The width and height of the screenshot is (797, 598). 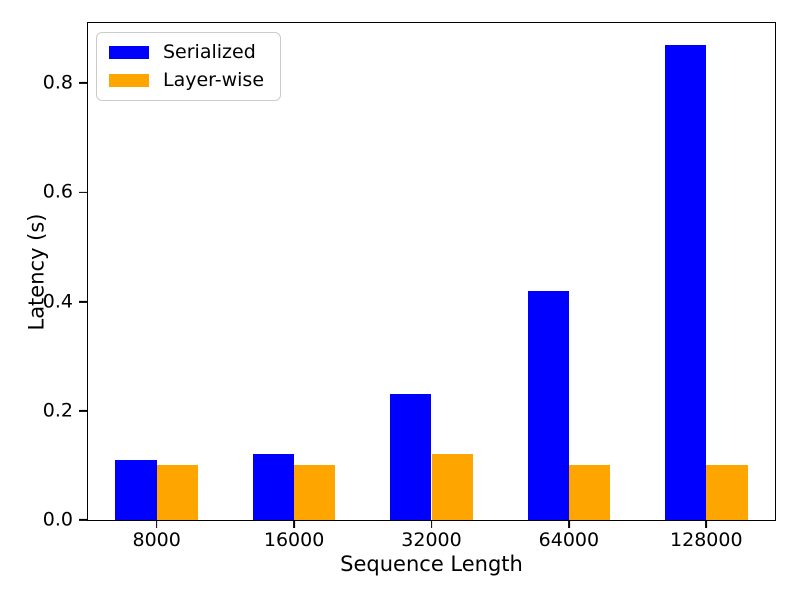 What do you see at coordinates (156, 540) in the screenshot?
I see `x-tick-label-8000: 8000` at bounding box center [156, 540].